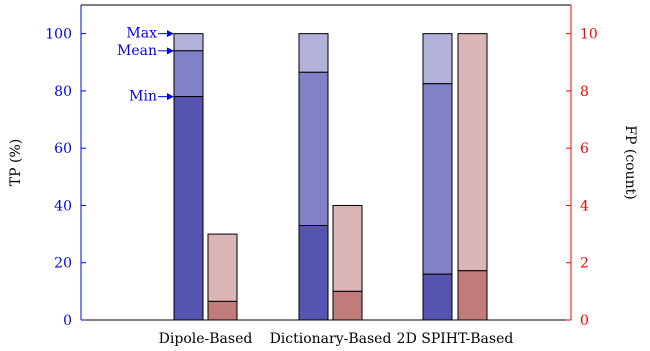  I want to click on category-label: Dictionary-Based, so click(331, 339).